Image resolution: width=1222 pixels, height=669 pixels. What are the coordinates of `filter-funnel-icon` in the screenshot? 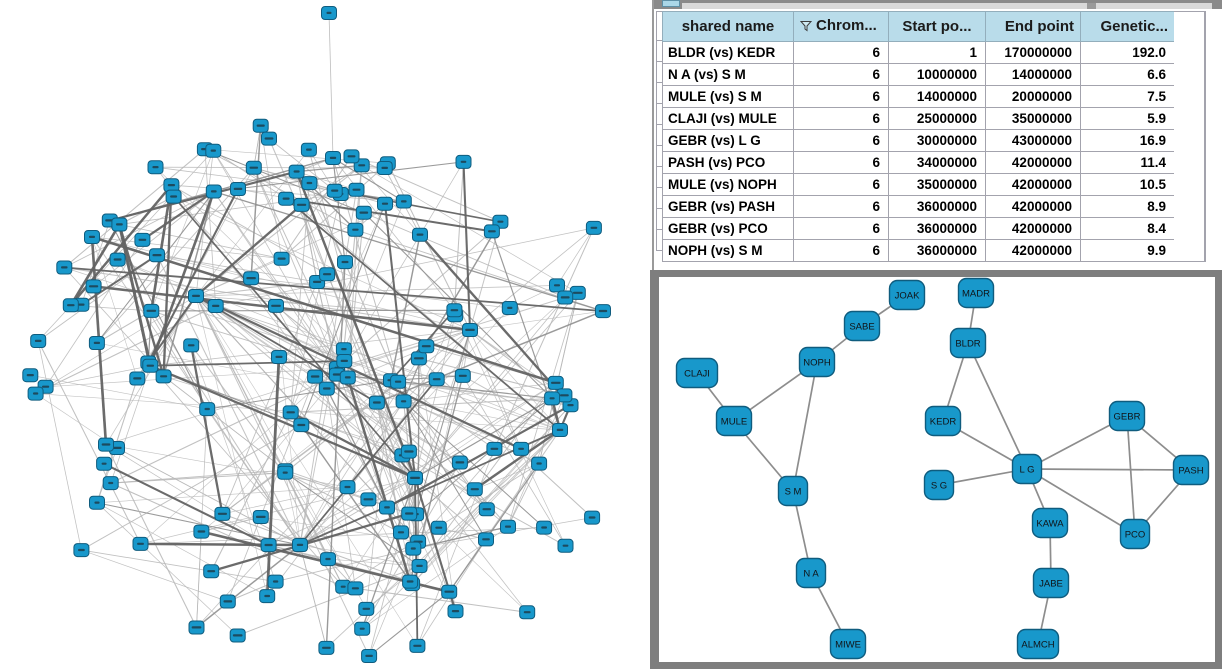 It's located at (806, 26).